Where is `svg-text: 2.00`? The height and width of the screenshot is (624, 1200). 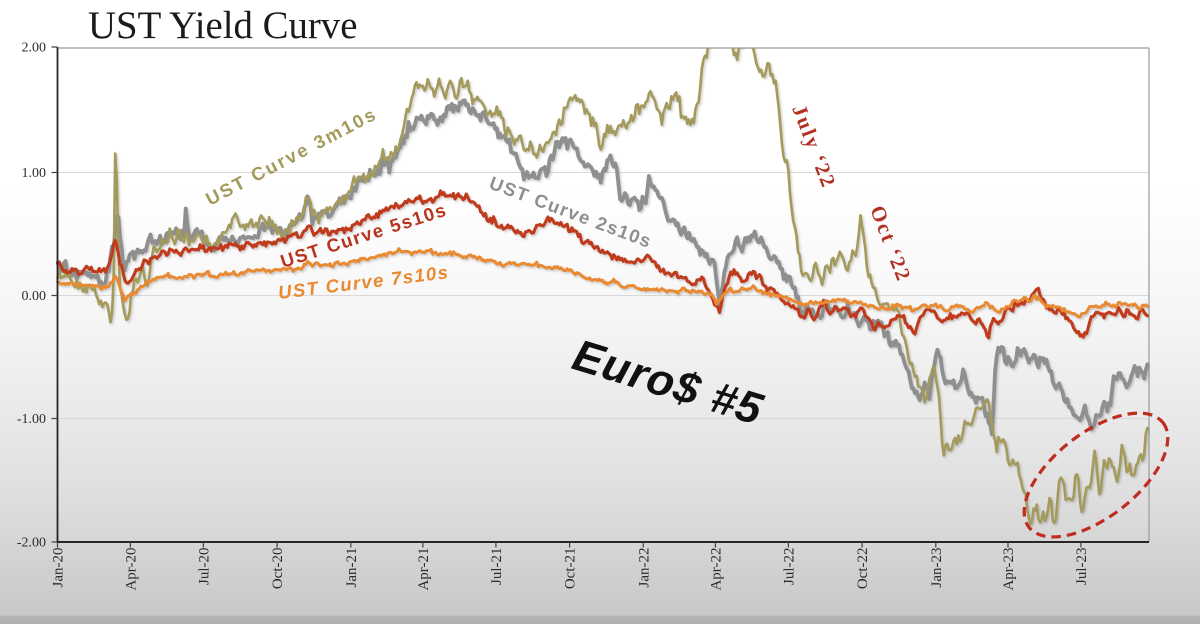 svg-text: 2.00 is located at coordinates (34, 48).